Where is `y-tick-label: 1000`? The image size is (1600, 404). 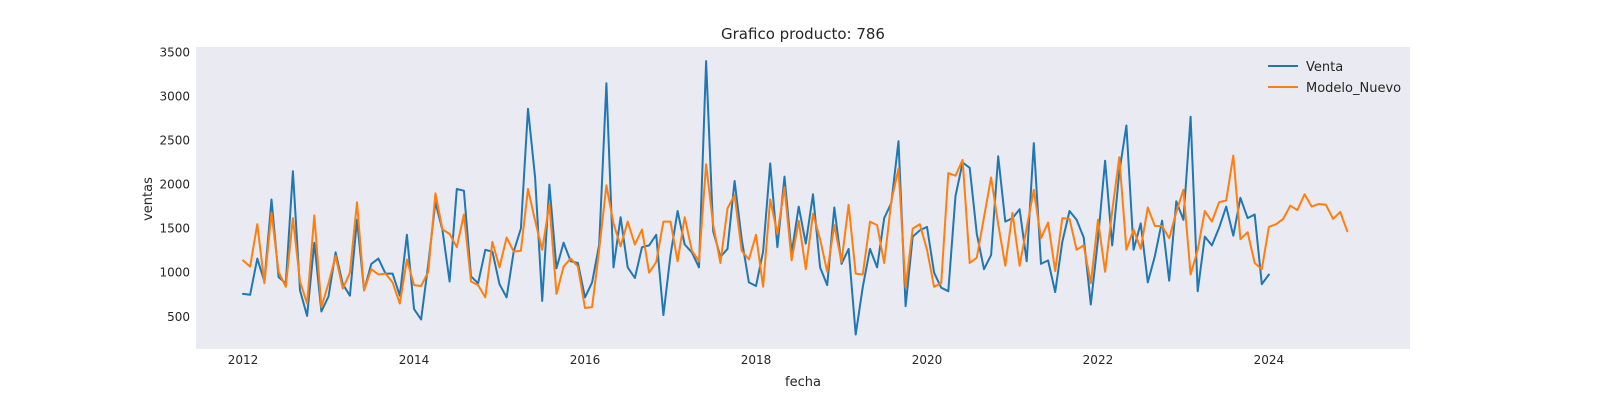 y-tick-label: 1000 is located at coordinates (174, 273).